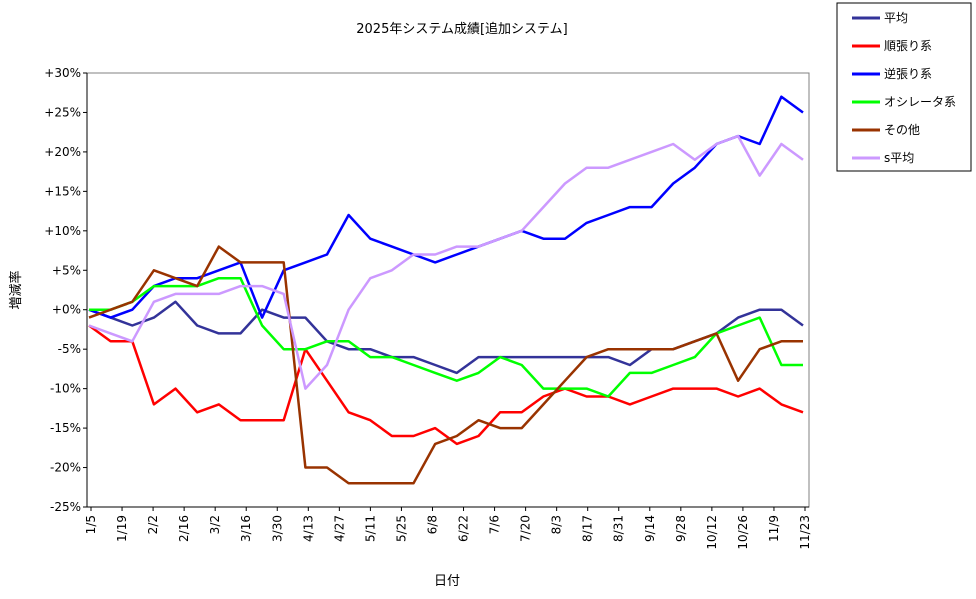 This screenshot has width=976, height=599. Describe the element at coordinates (65, 389) in the screenshot. I see `y-tick-label: -10%` at that location.